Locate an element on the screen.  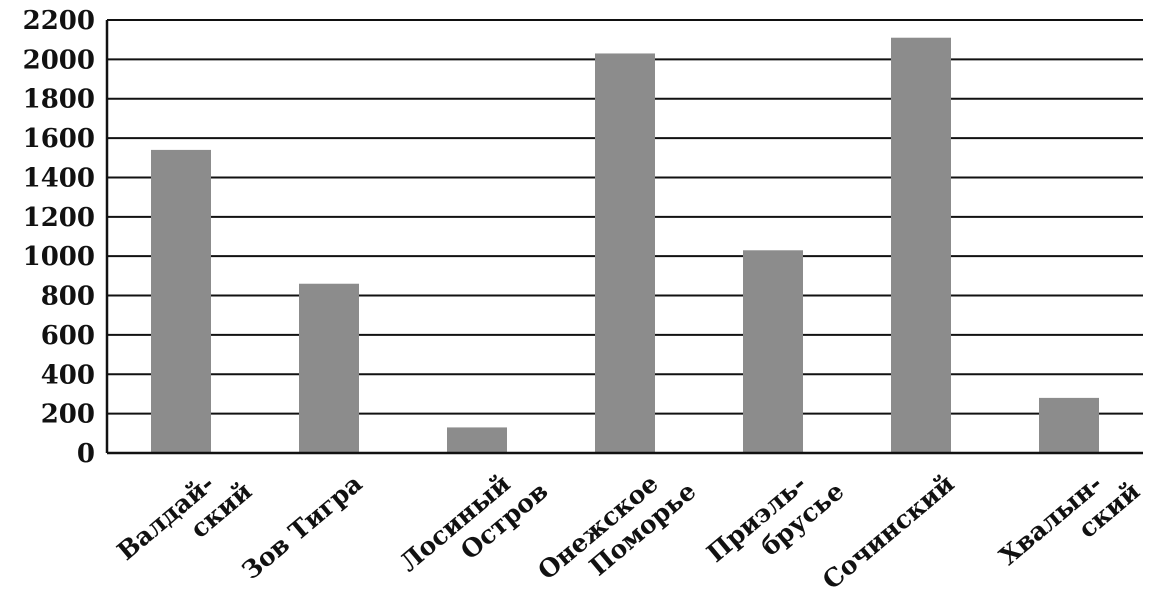
y-tick-label: 600 is located at coordinates (68, 336).